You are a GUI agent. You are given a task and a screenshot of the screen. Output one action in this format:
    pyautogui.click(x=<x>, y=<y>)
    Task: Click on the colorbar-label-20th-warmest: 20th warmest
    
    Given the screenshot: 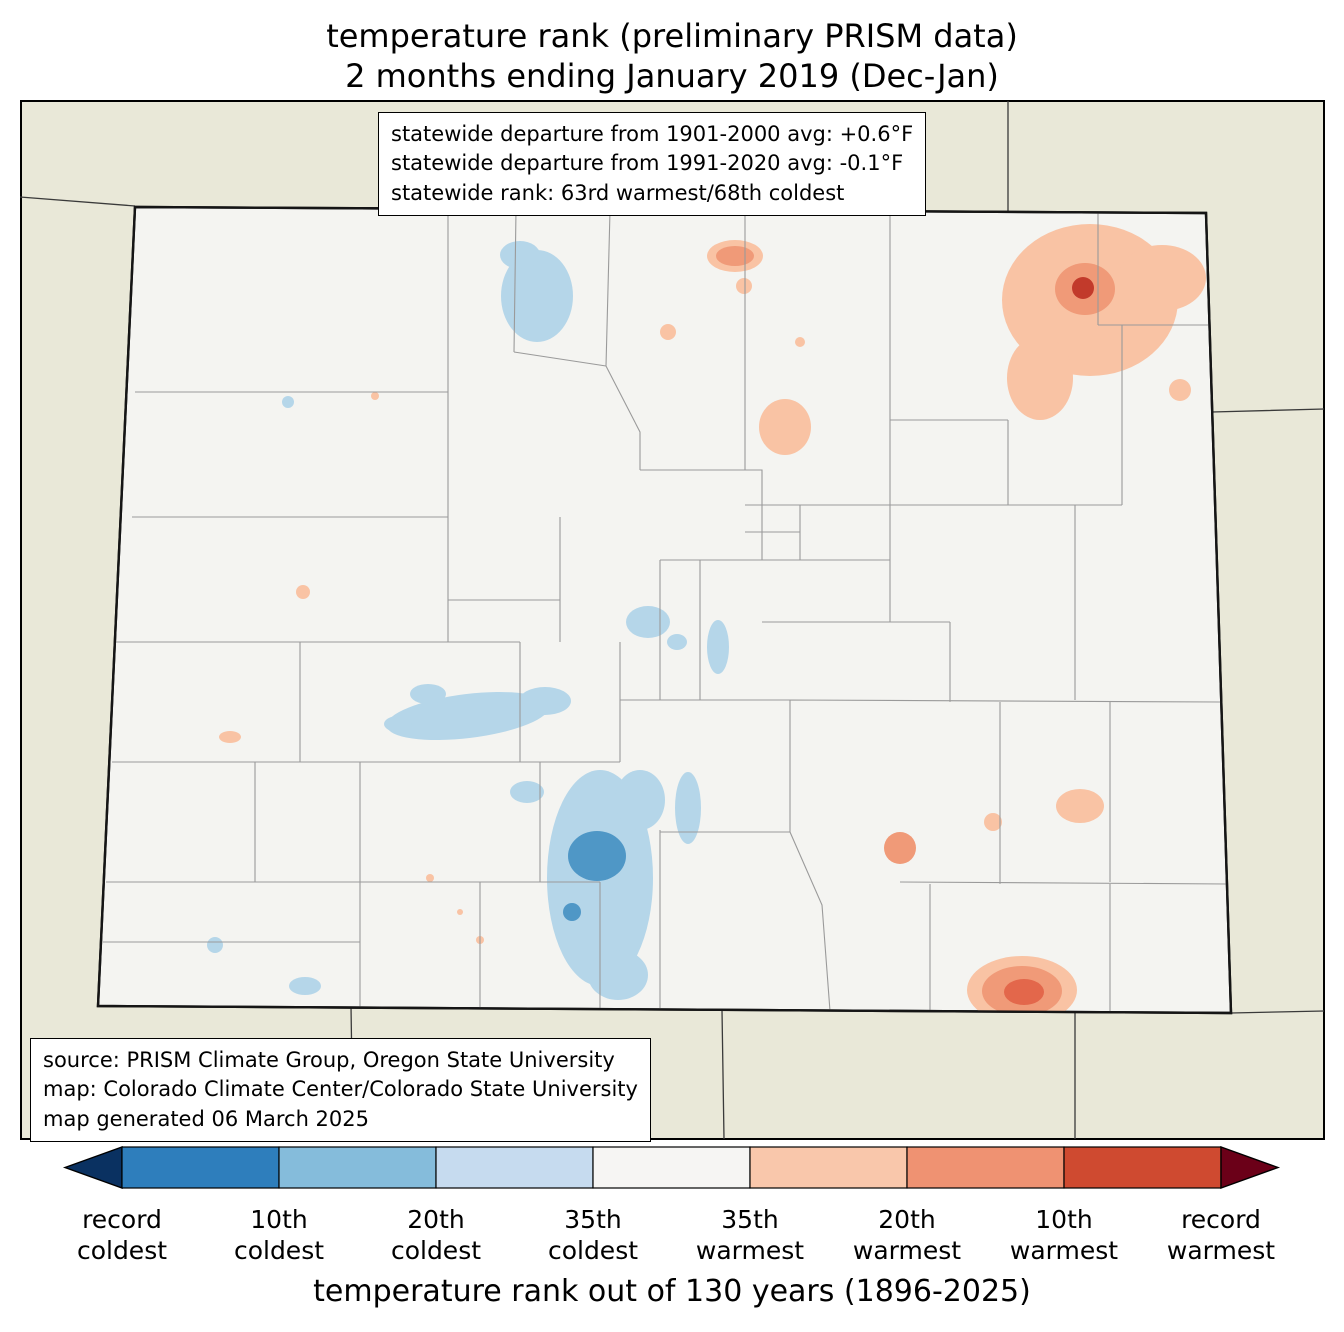 What is the action you would take?
    pyautogui.click(x=907, y=1235)
    